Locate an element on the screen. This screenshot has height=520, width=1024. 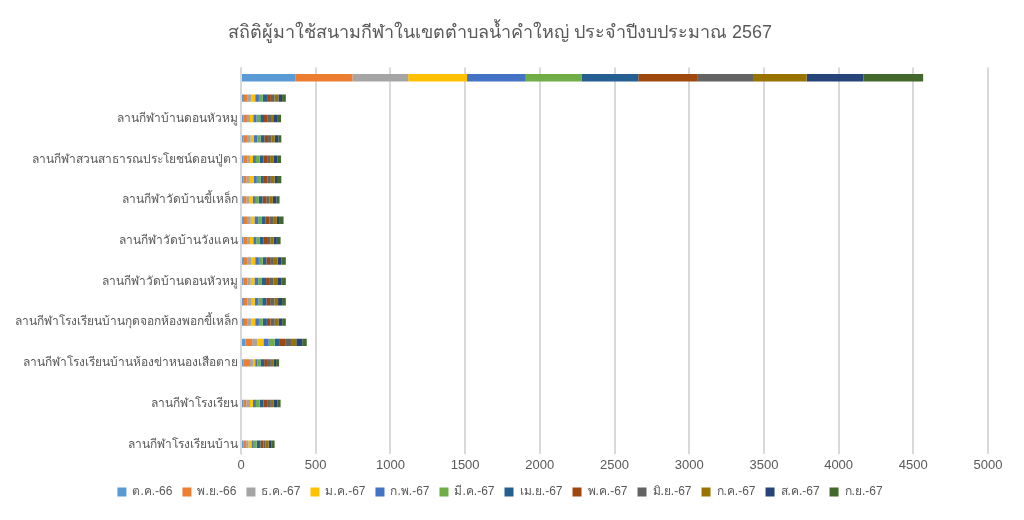
y-tick-label: ลานกีฬาสวนสาธารณประโยชน์ดอนปู่ตา is located at coordinates (135, 159).